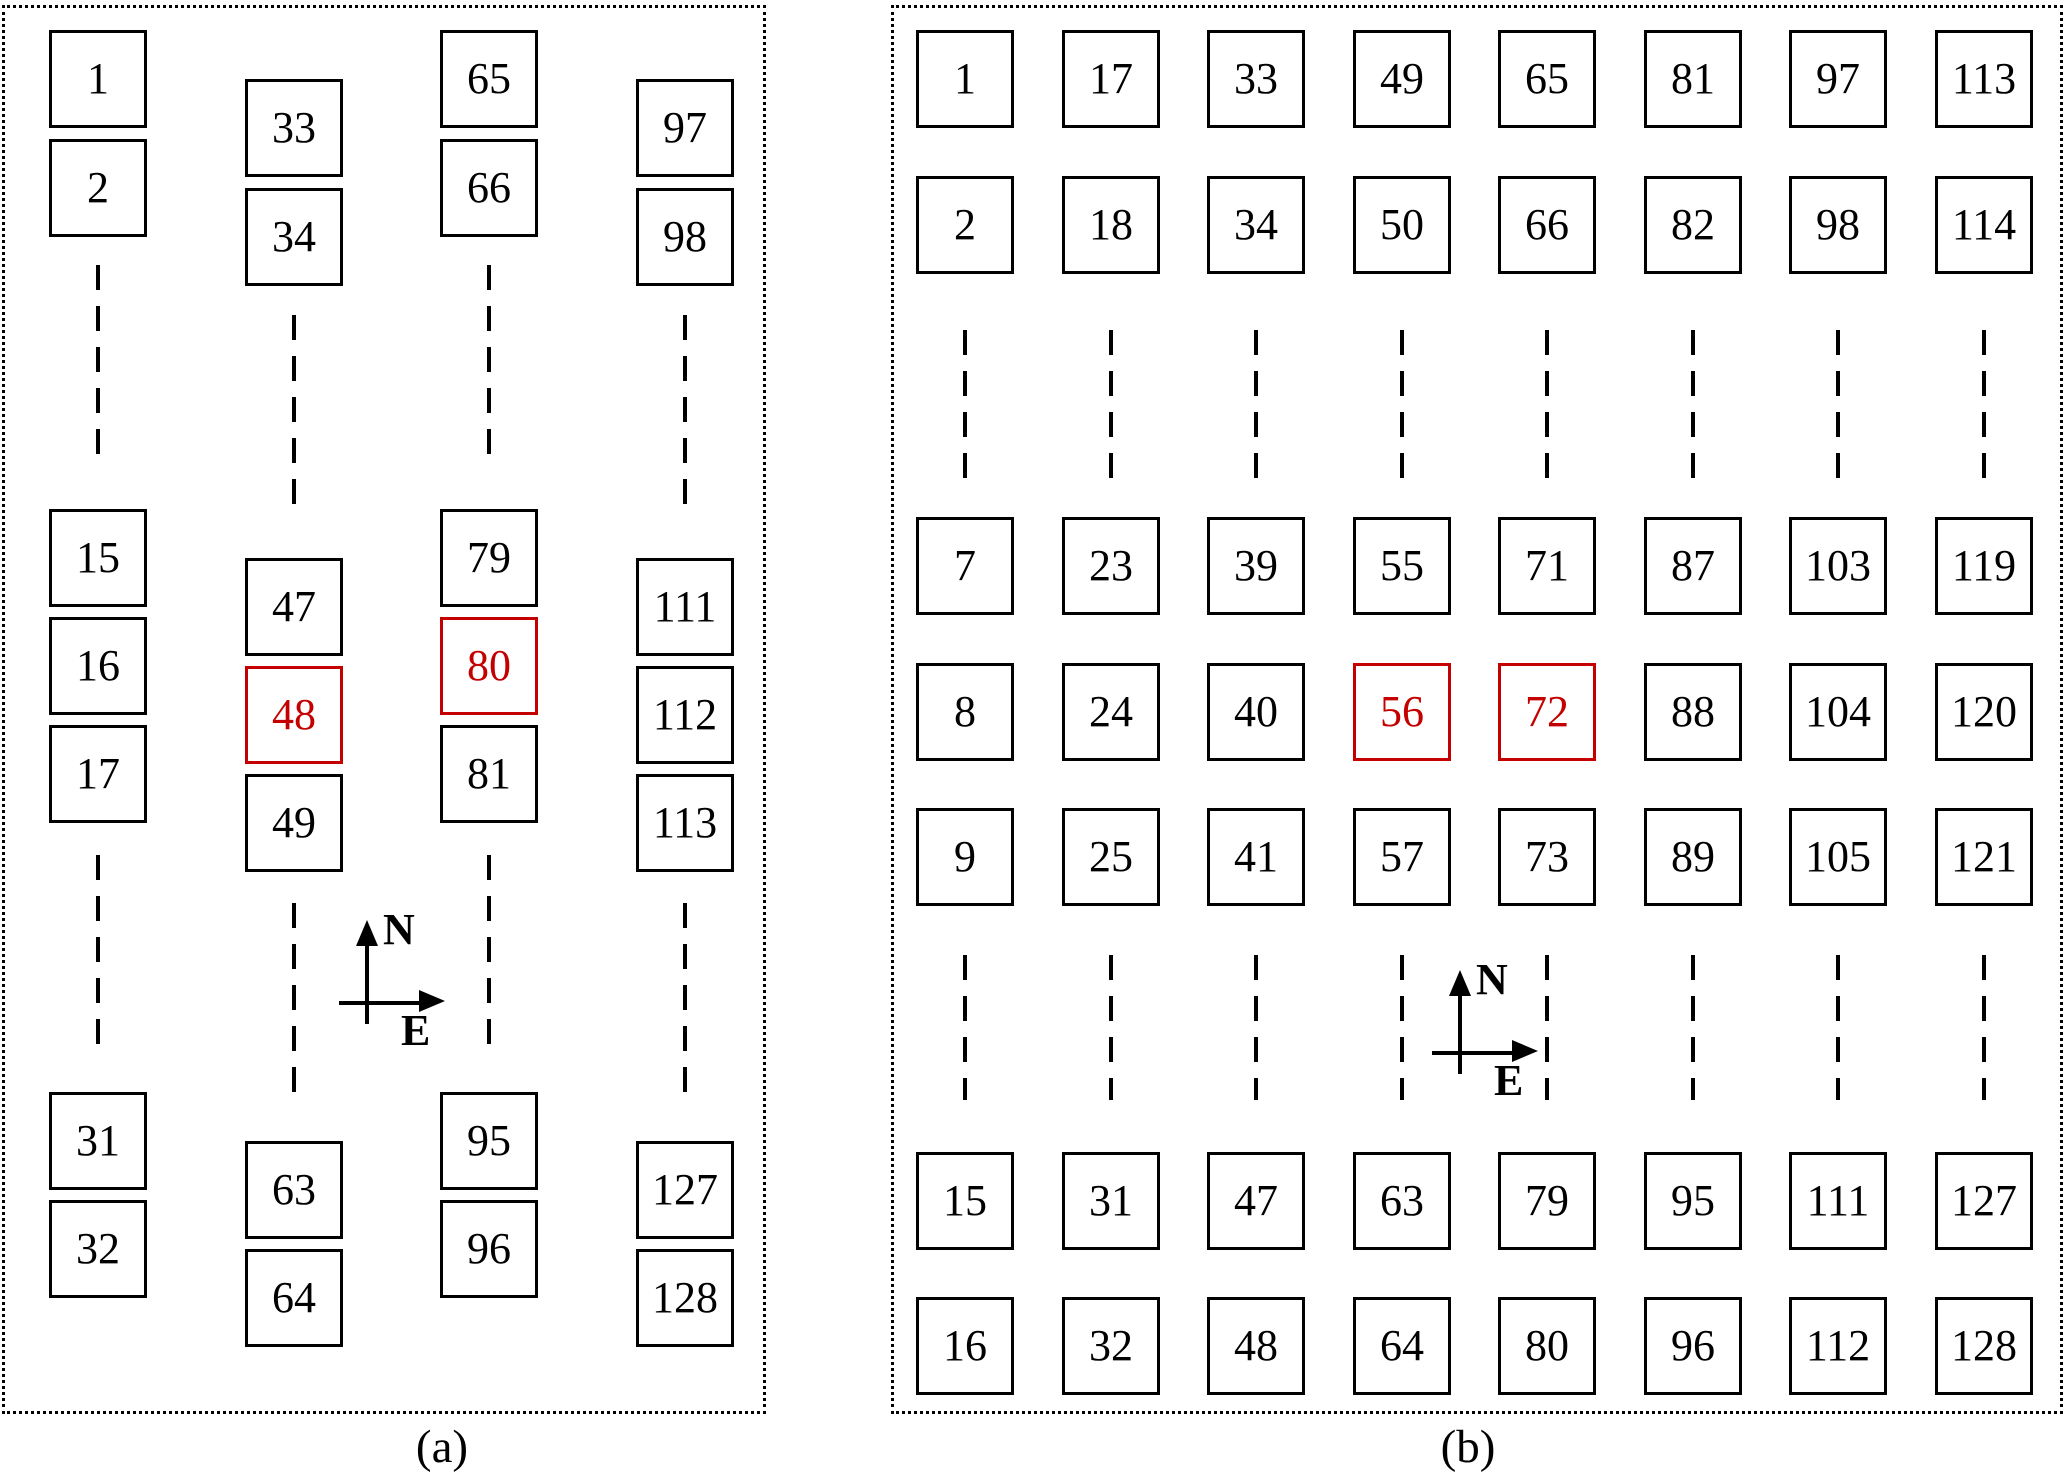  What do you see at coordinates (1693, 225) in the screenshot?
I see `array-element-82-panel-b: 82` at bounding box center [1693, 225].